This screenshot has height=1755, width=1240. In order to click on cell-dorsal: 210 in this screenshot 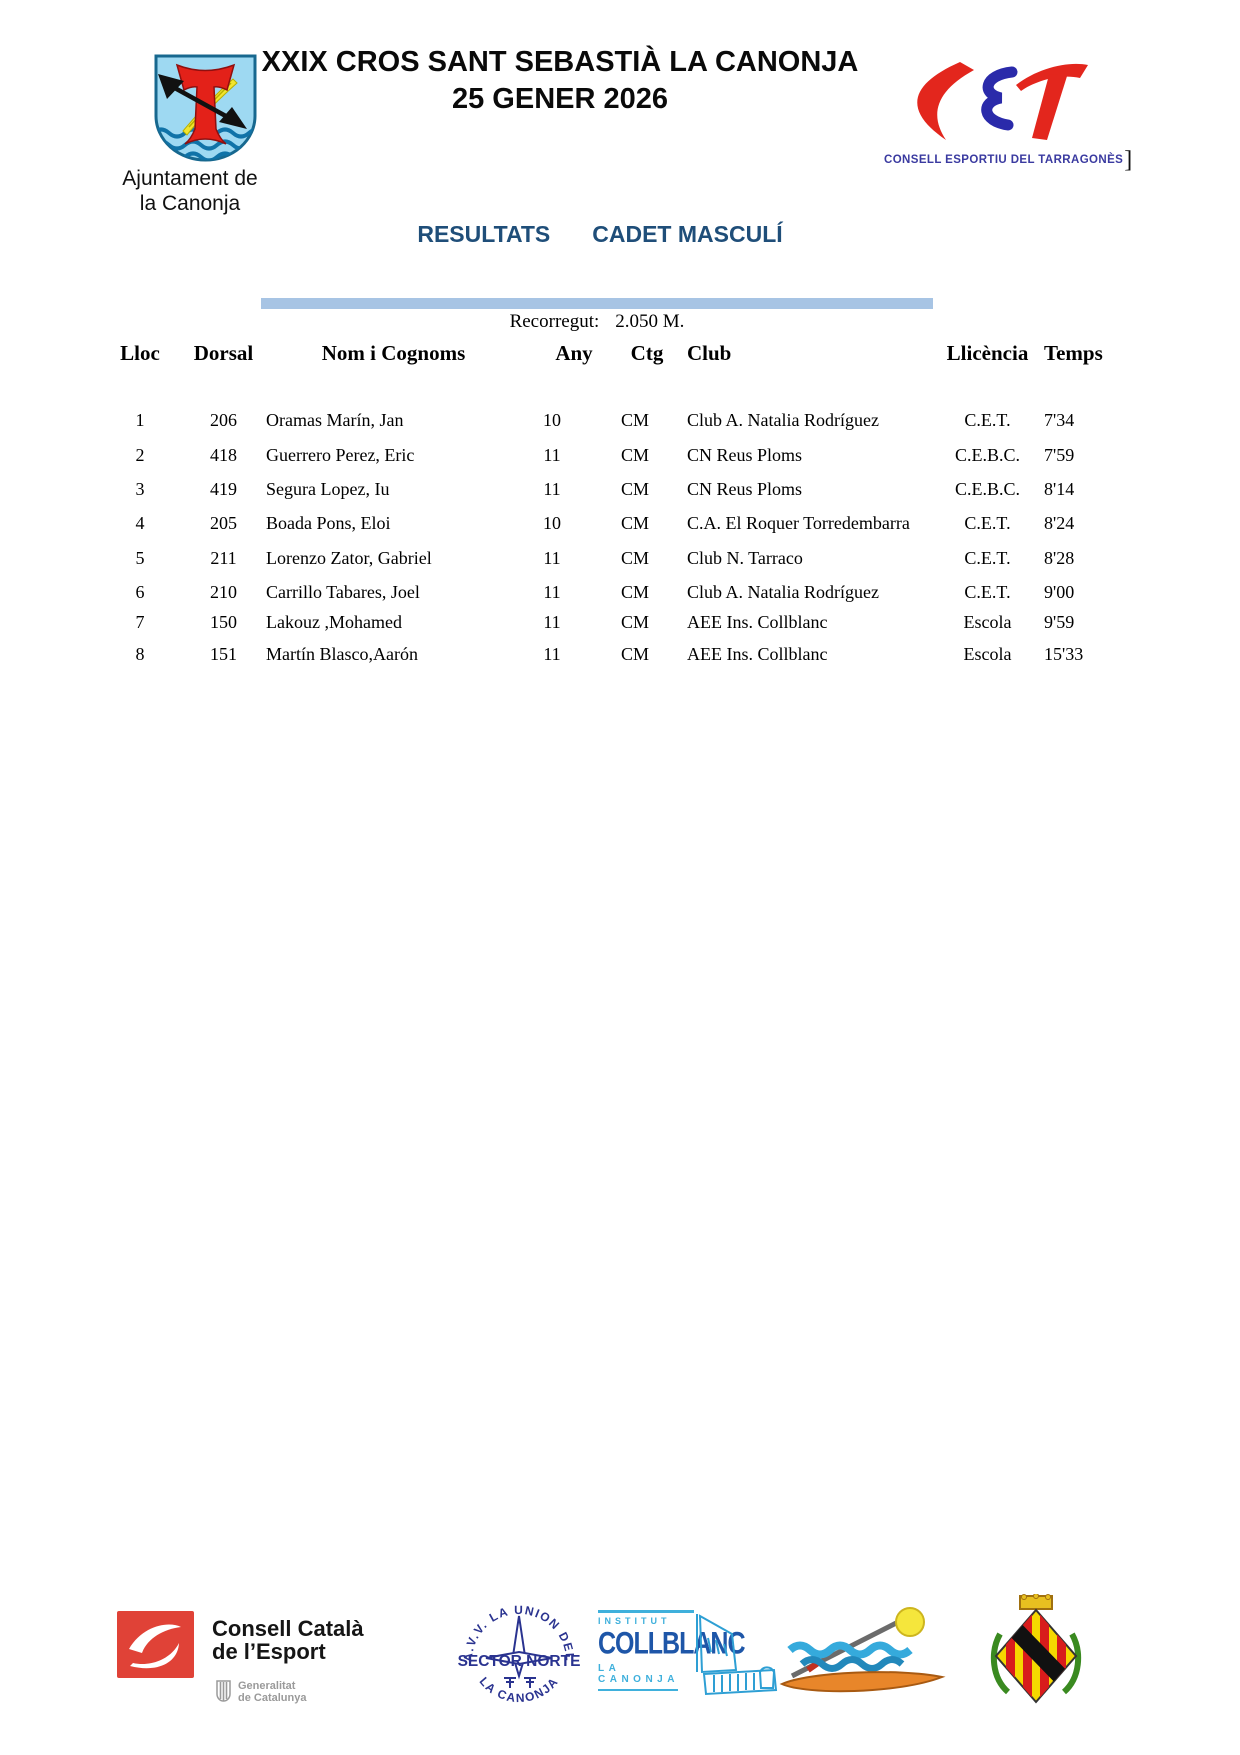, I will do `click(223, 592)`.